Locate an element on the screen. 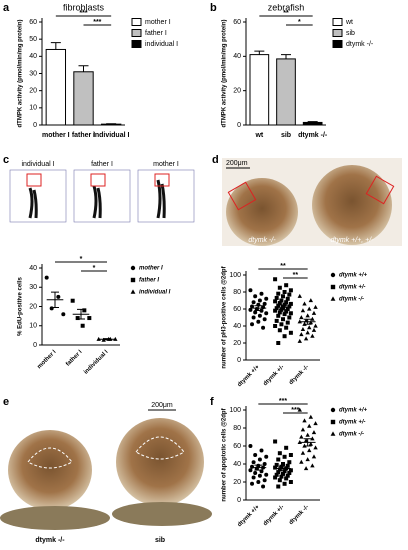 This screenshot has height=550, width=408. legend-swatch is located at coordinates (136, 33).